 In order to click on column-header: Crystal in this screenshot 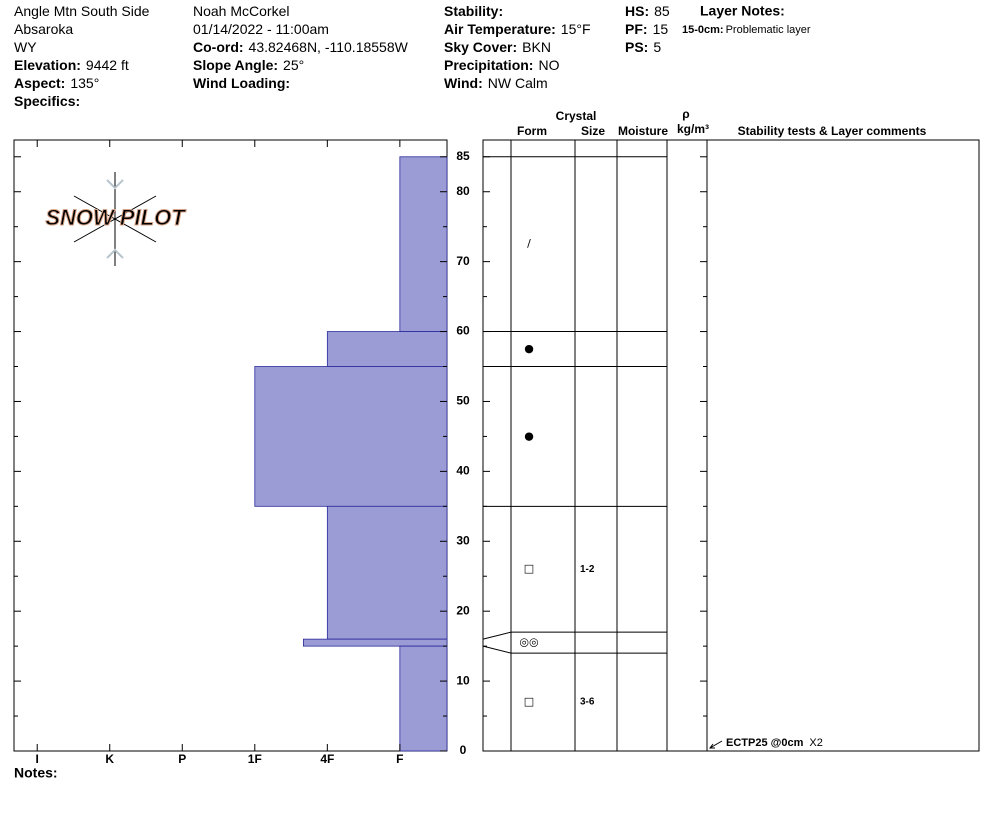, I will do `click(576, 116)`.